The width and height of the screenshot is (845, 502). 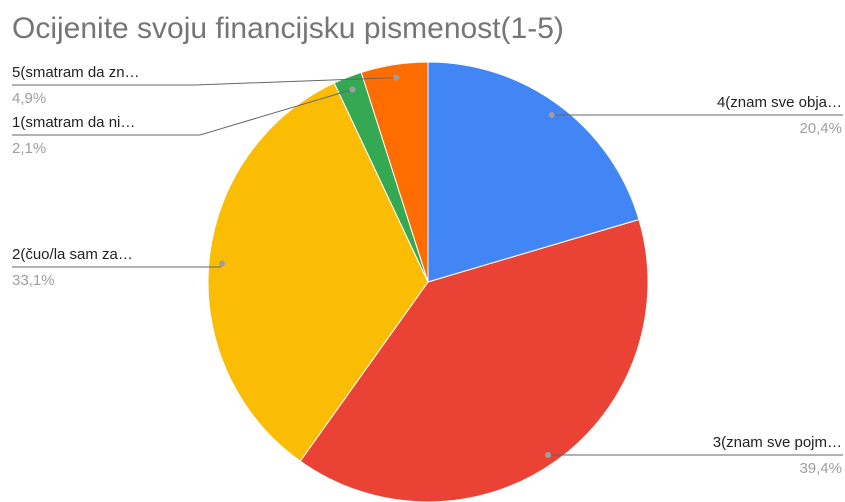 I want to click on slice-value-label: 33,1%, so click(x=33, y=280).